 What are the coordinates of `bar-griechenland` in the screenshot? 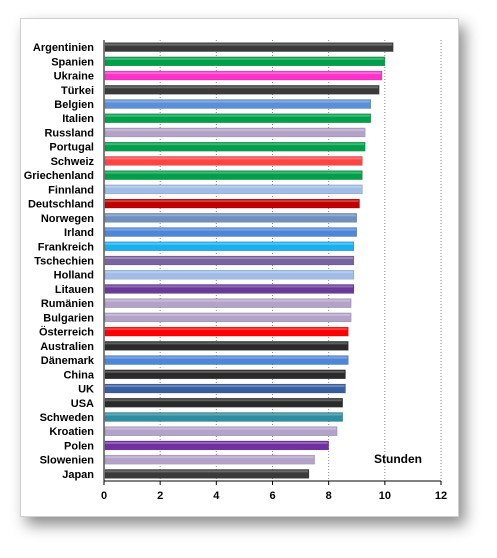 It's located at (233, 175).